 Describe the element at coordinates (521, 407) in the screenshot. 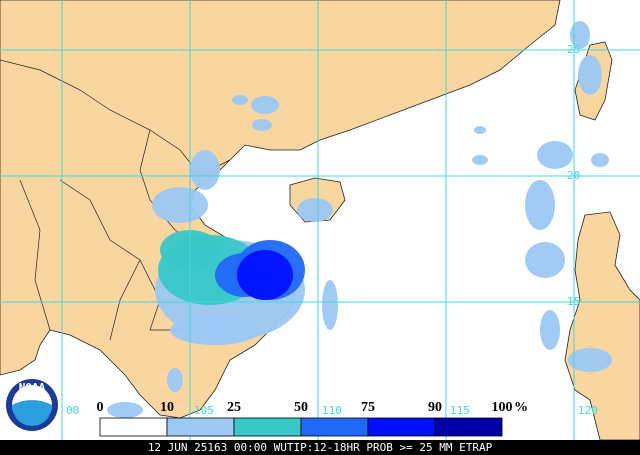

I see `legend-unit: %` at that location.